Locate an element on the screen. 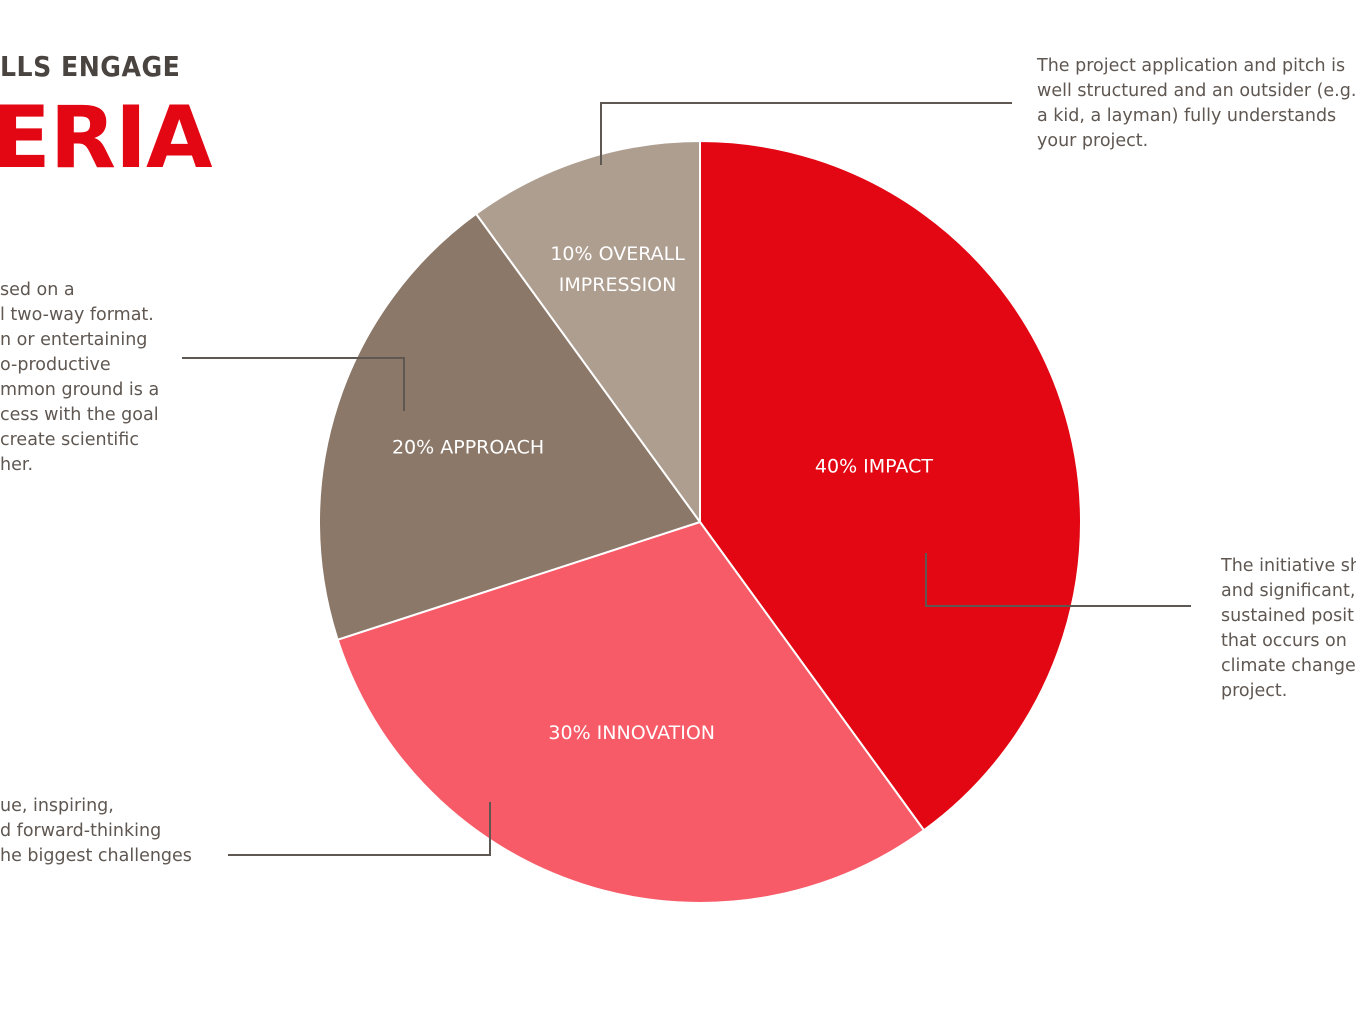  line: climate change is located at coordinates (1288, 666).